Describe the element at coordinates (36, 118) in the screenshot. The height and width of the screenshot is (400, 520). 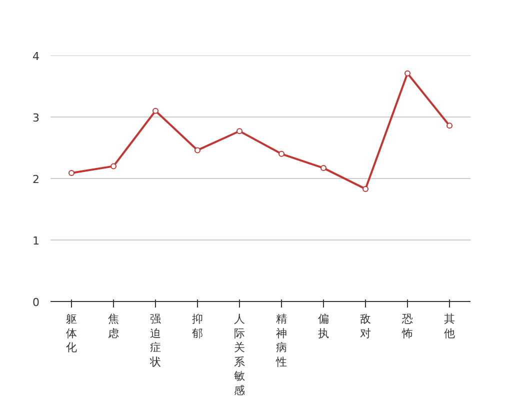
I see `y-tick-label: 3` at that location.